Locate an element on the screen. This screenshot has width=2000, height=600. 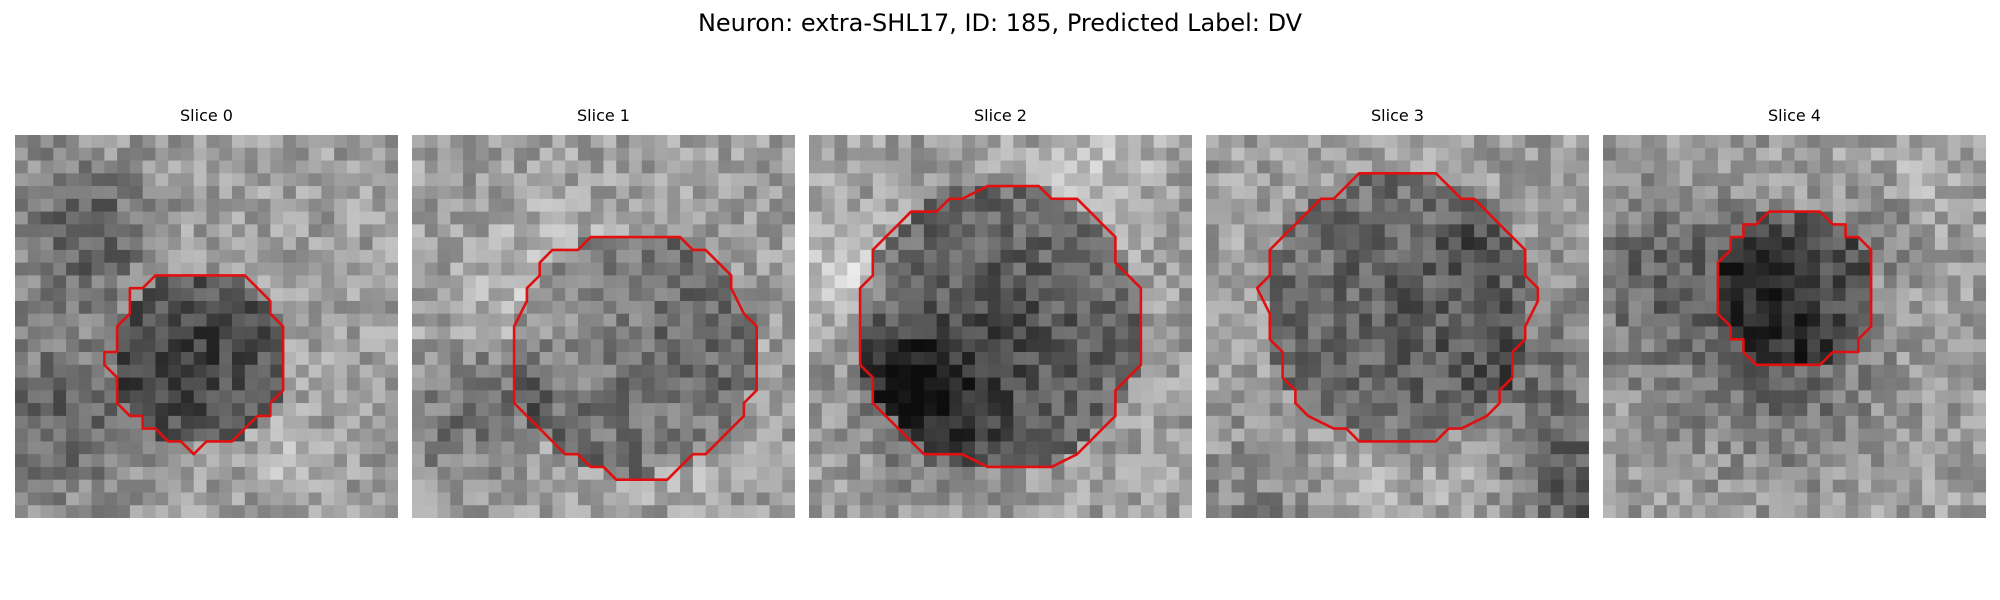
slice-title-2: Slice 2 is located at coordinates (1000, 115).